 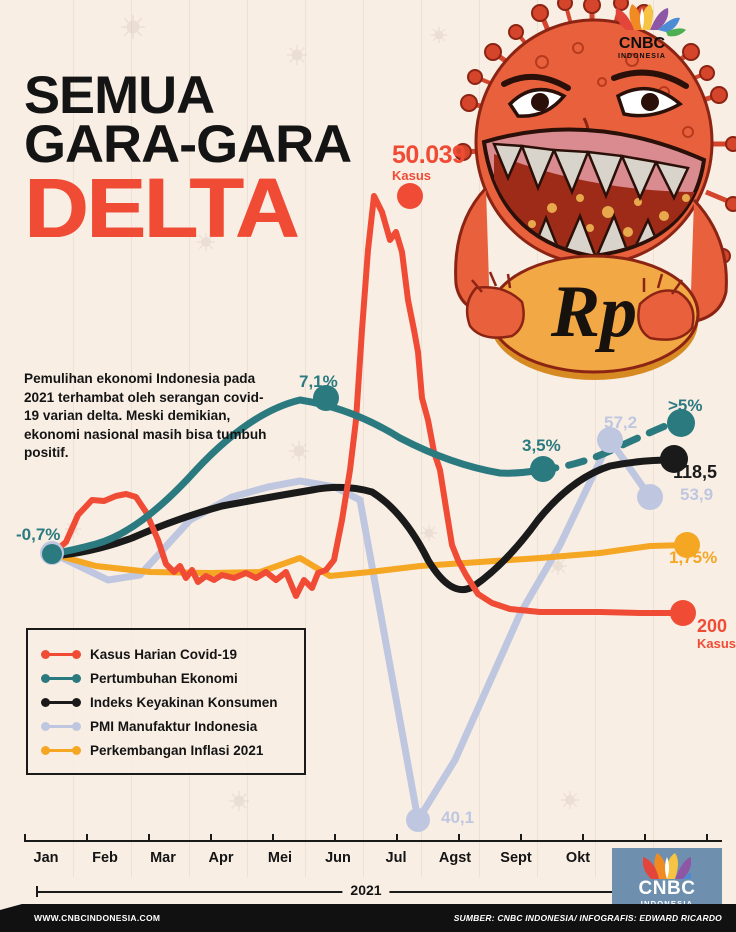 I want to click on legend-swatch-pmi-icon, so click(x=61, y=726).